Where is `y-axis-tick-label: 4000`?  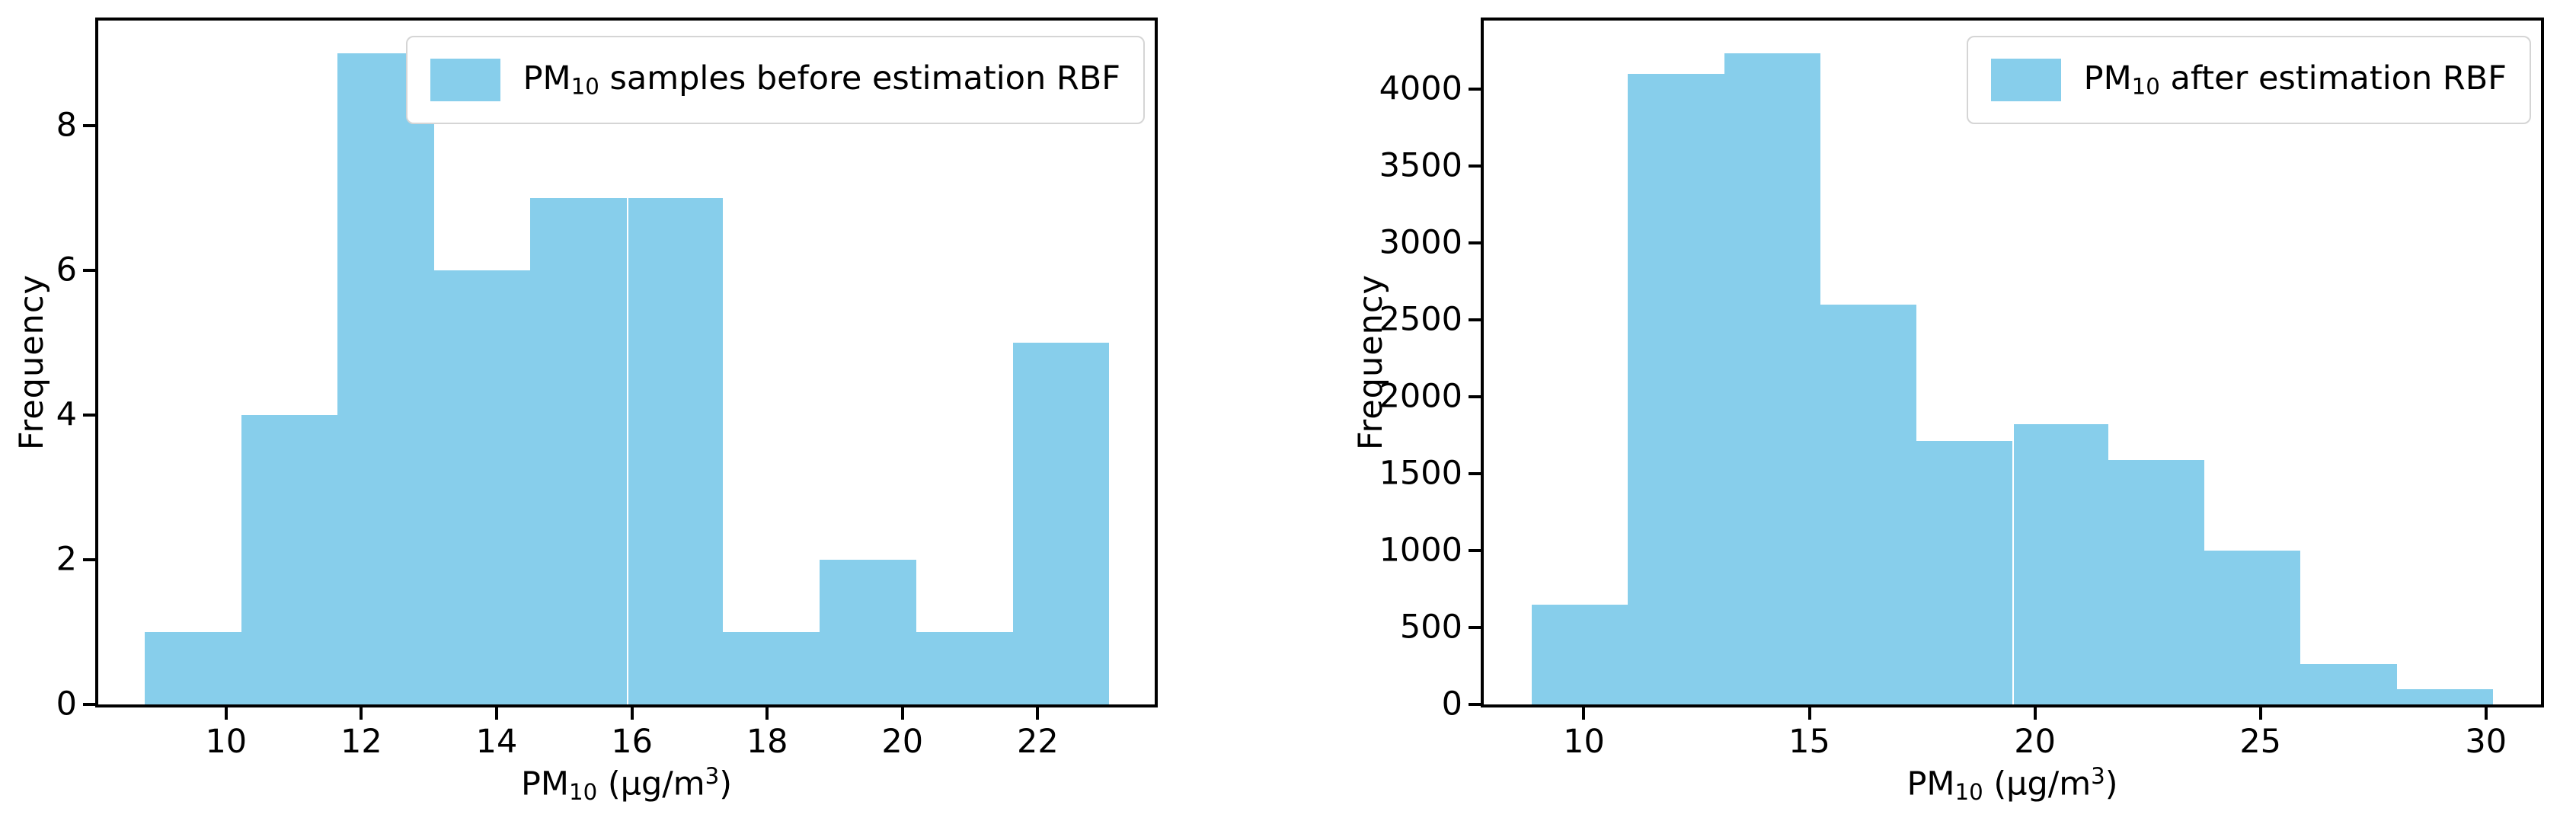 y-axis-tick-label: 4000 is located at coordinates (1420, 88).